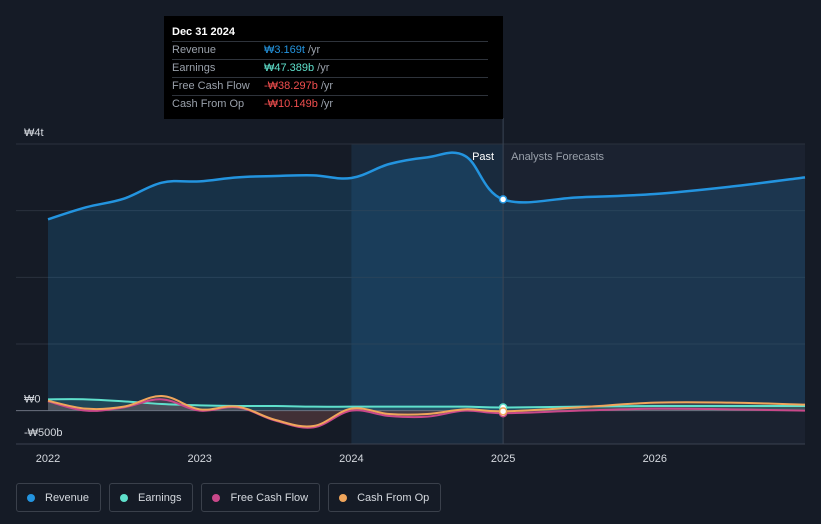 This screenshot has height=524, width=821. I want to click on revenue-line, so click(426, 186).